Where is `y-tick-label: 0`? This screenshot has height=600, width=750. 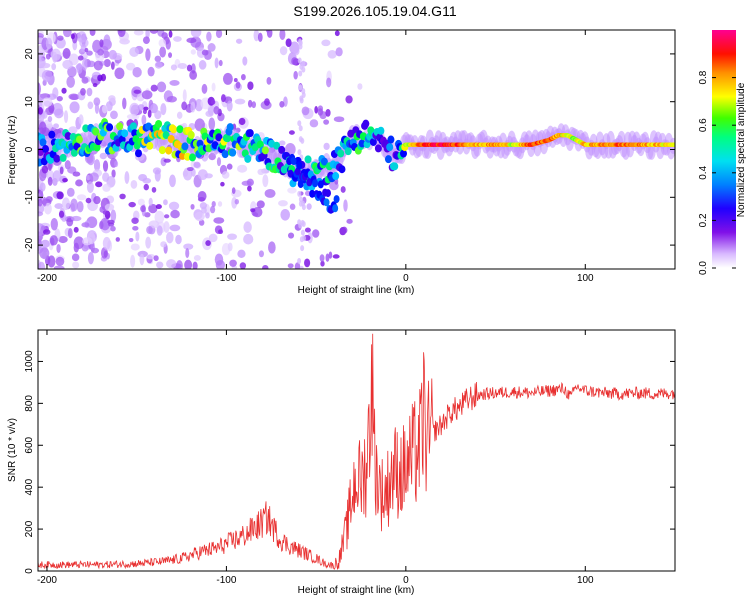
y-tick-label: 0 is located at coordinates (29, 149).